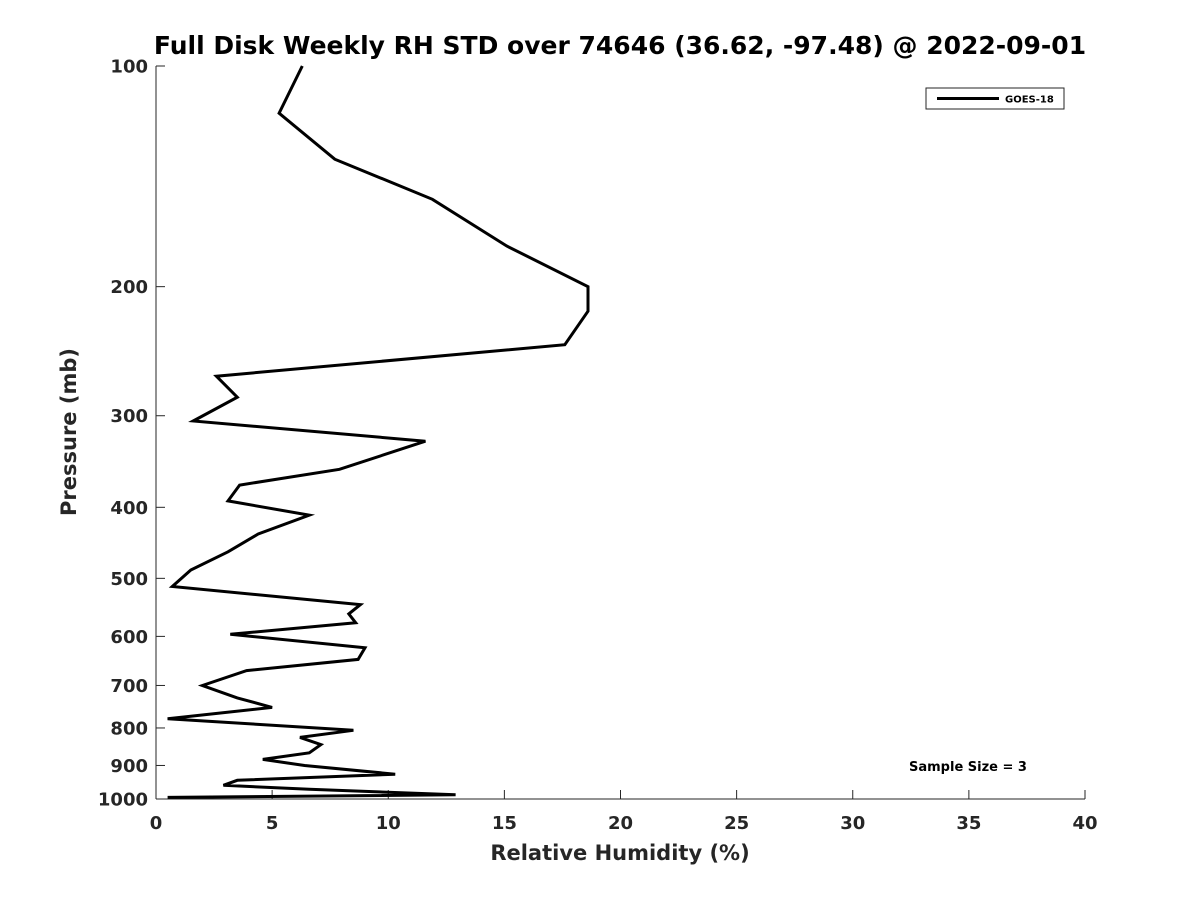 The height and width of the screenshot is (904, 1200). Describe the element at coordinates (129, 579) in the screenshot. I see `y-tick-label: 500` at that location.